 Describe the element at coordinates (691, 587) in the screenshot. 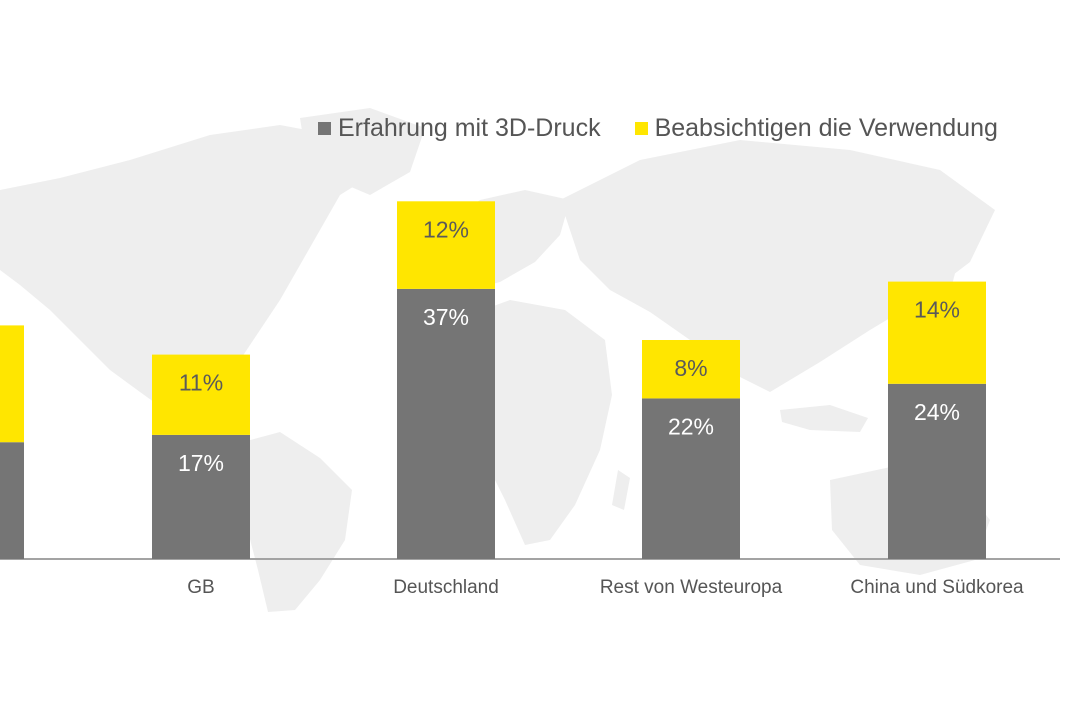

I see `category-label-rest-von-westeuropa: Rest von Westeuropa` at that location.